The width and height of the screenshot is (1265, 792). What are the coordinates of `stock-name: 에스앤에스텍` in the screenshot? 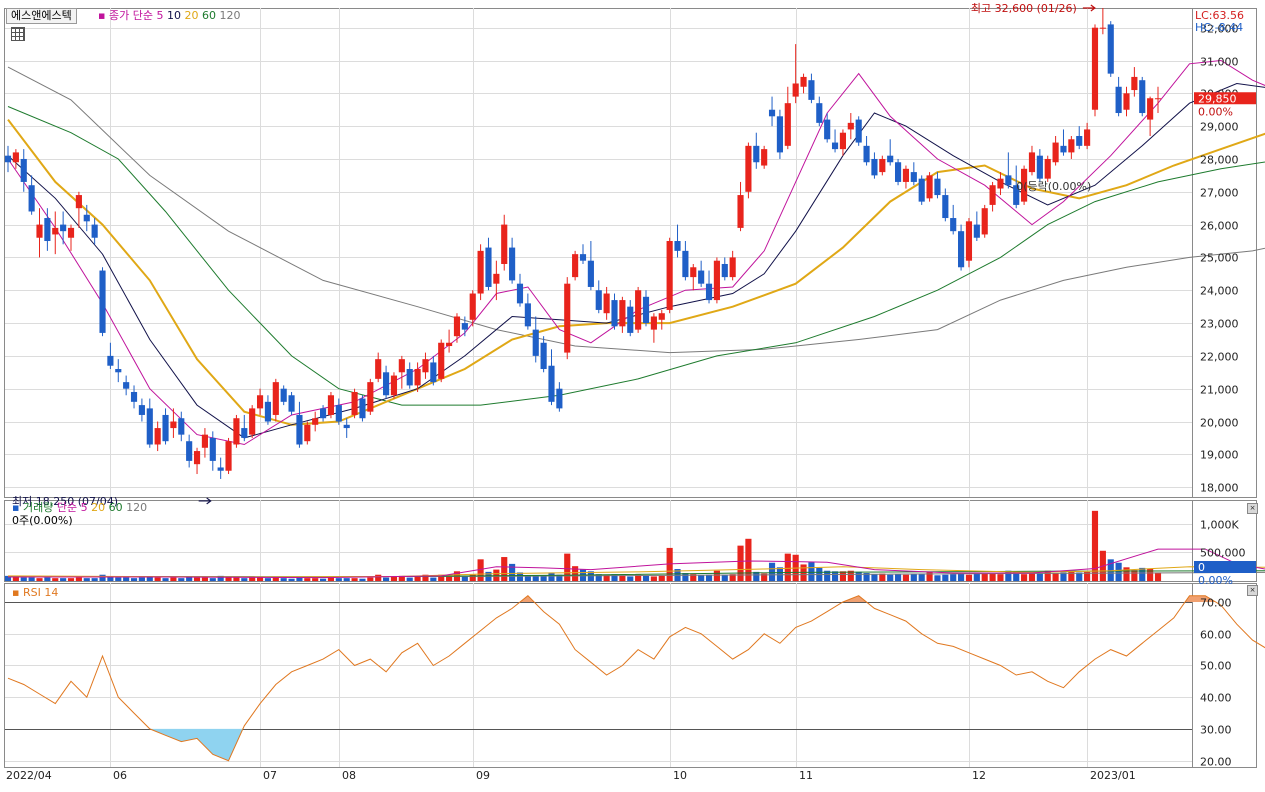 It's located at (41, 16).